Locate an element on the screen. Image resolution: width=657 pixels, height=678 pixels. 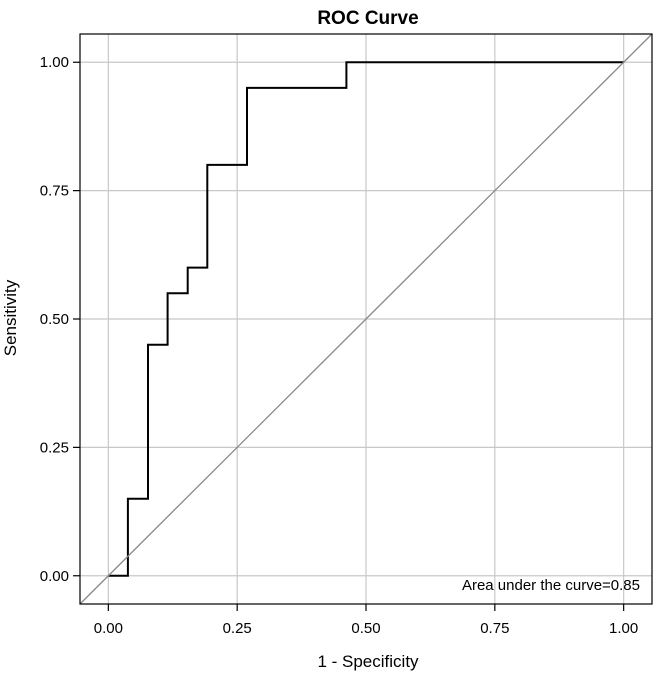
chart-title: ROC Curve is located at coordinates (367, 18).